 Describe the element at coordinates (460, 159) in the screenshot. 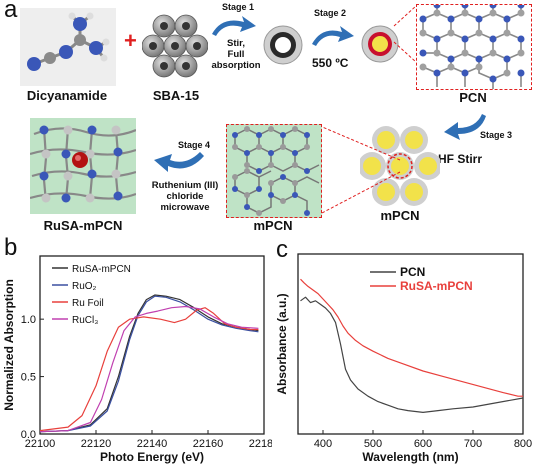

I see `stage3-description: HF Stirr` at that location.